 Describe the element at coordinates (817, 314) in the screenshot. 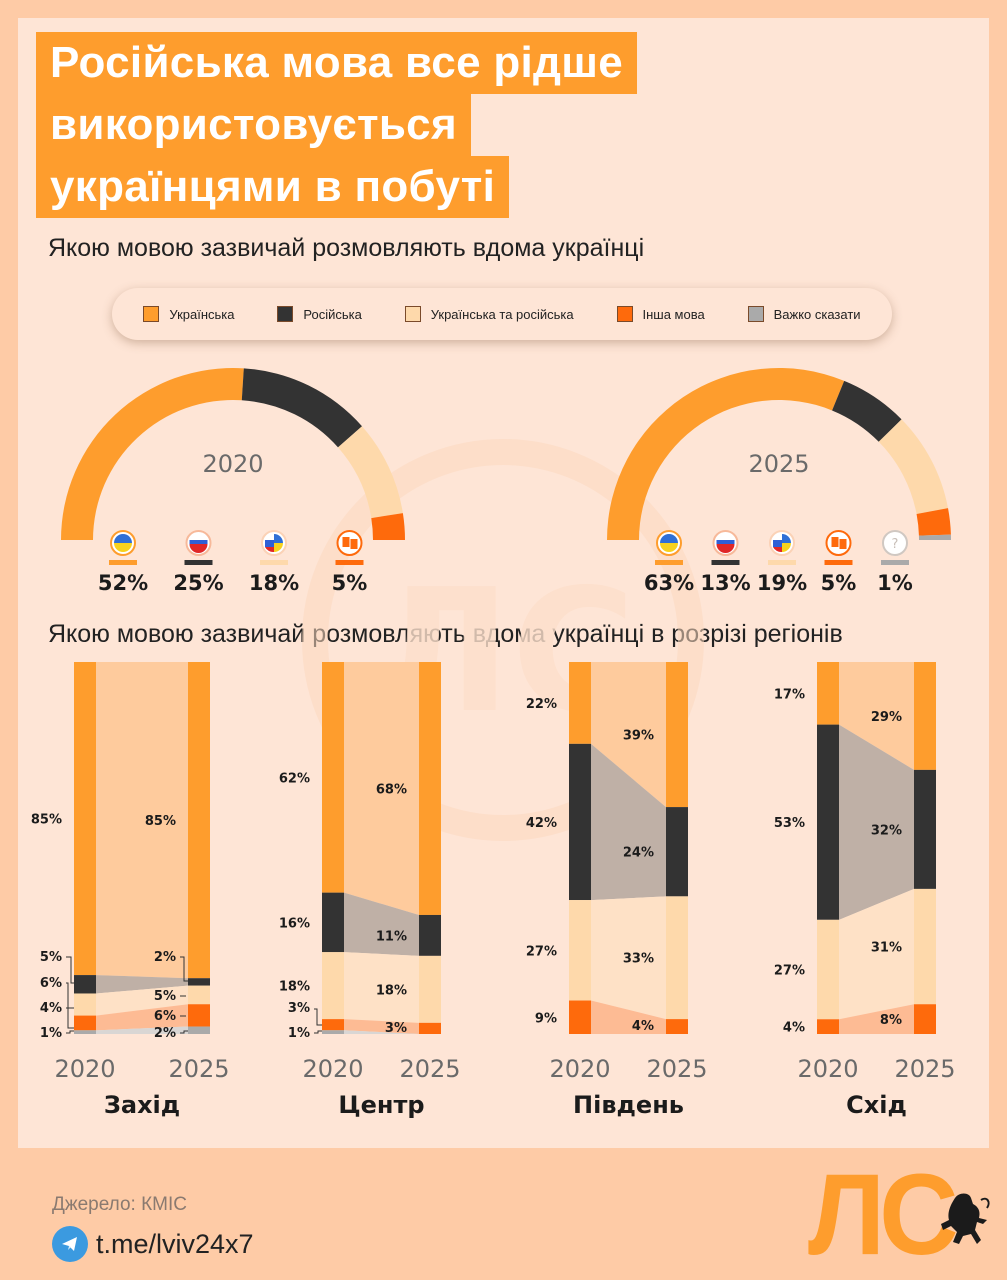

I see `legend-label: Важко сказати` at that location.